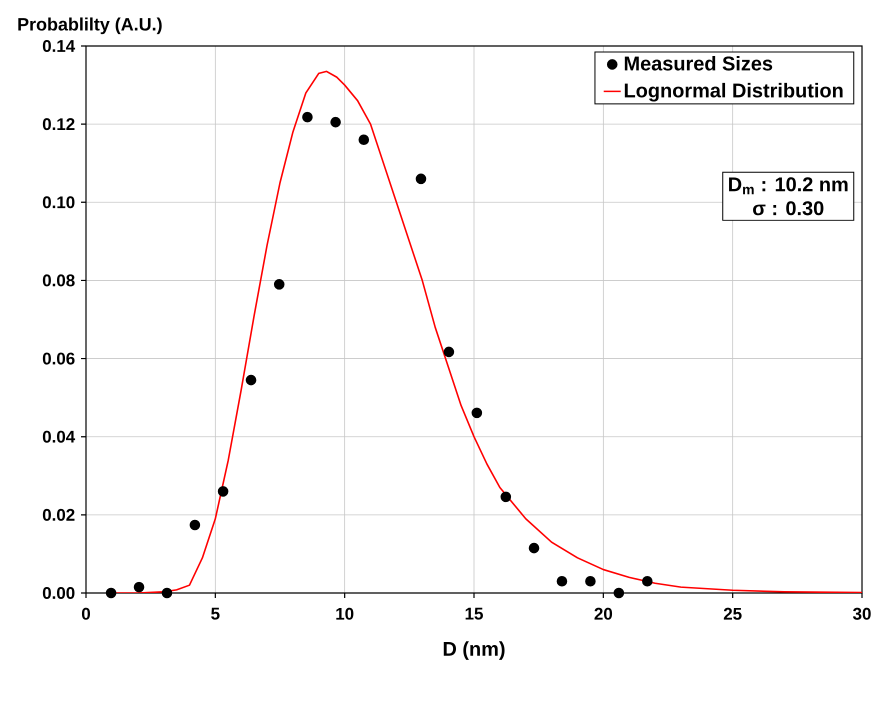  Describe the element at coordinates (474, 614) in the screenshot. I see `x-tick-label: 15` at that location.